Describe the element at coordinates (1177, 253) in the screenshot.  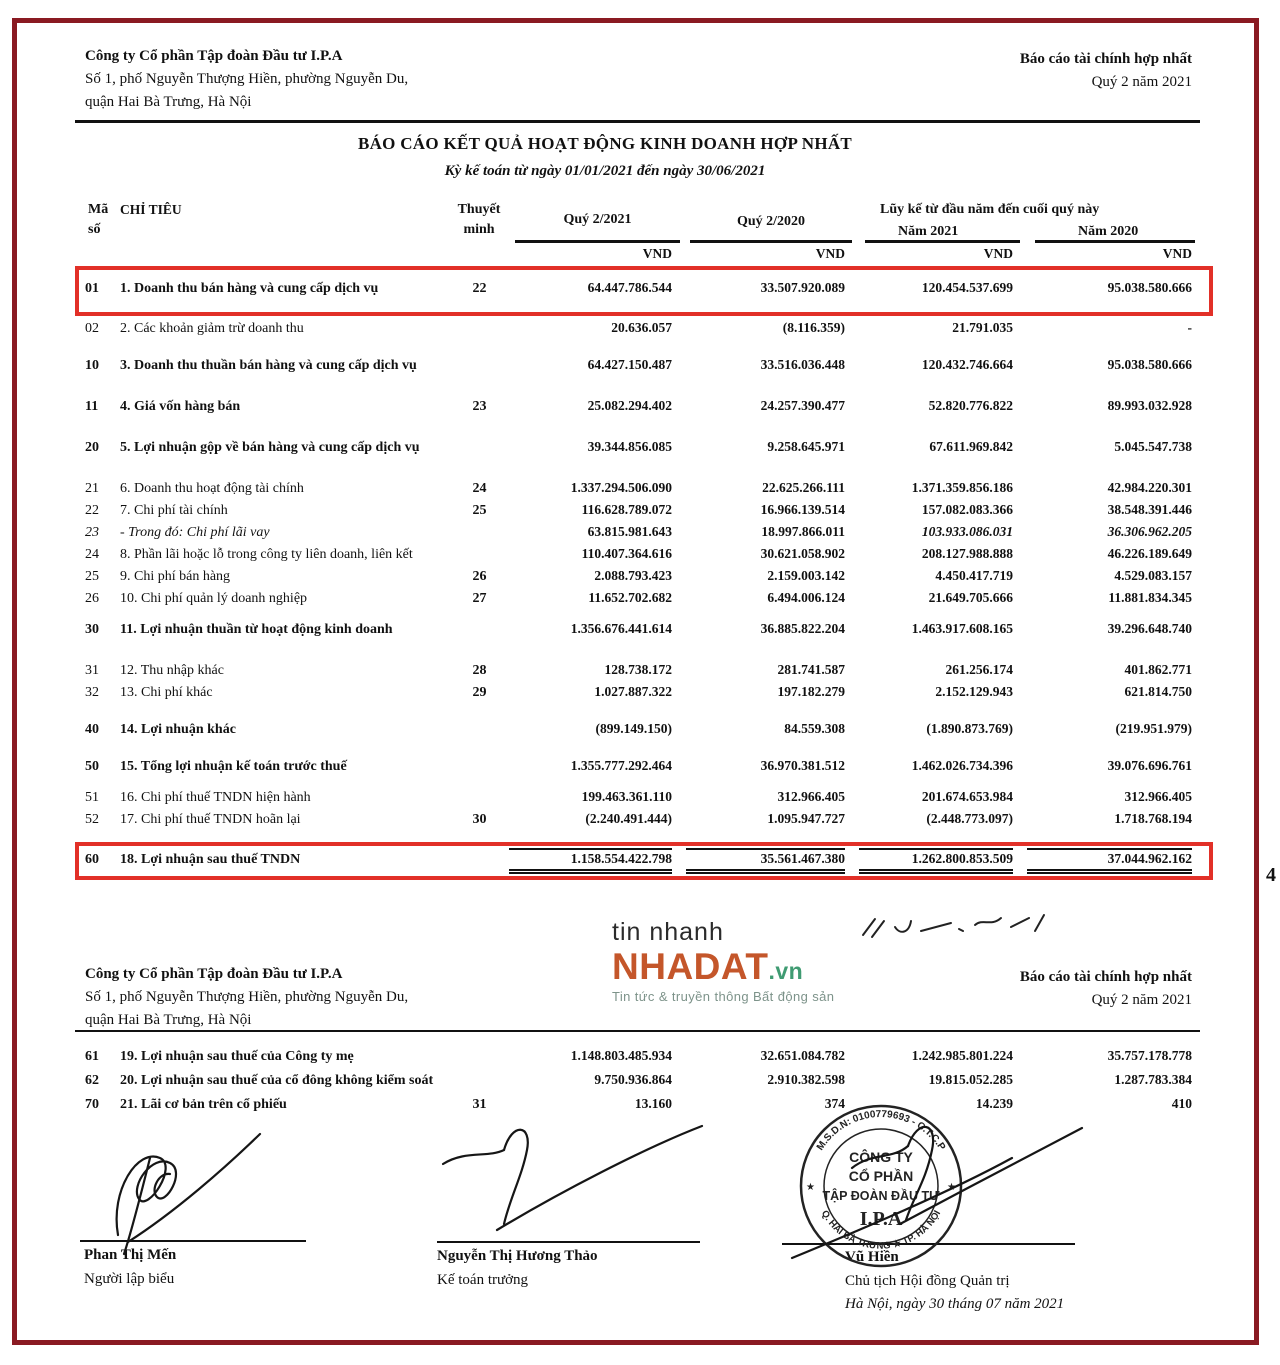
I see `currency-label-4: VND` at that location.